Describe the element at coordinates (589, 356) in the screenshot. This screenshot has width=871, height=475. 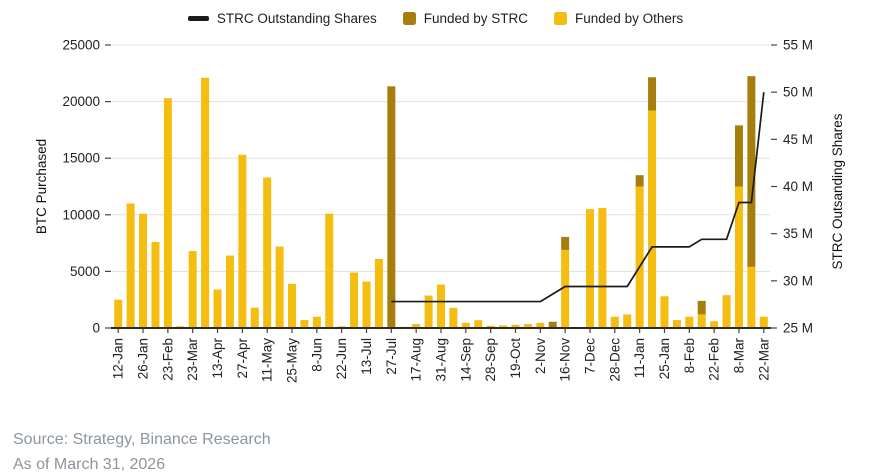
I see `x-axis-tick-label: 7-Dec` at that location.